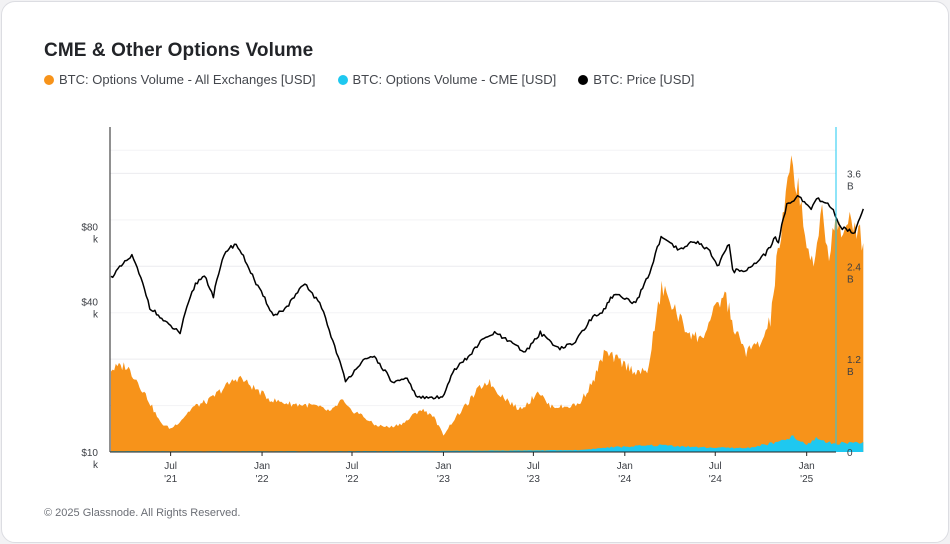 This screenshot has width=950, height=544. I want to click on chart-title: CME & Other Options Volume, so click(179, 50).